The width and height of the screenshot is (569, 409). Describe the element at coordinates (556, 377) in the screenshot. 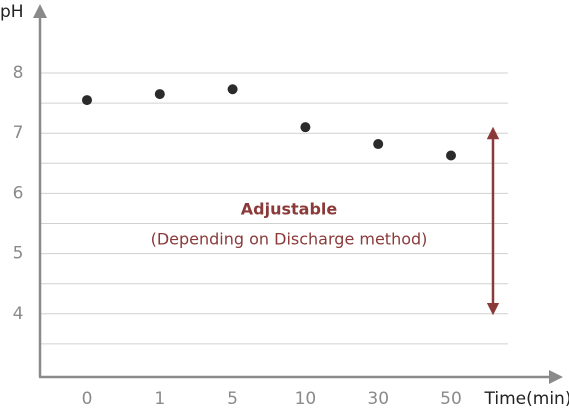

I see `x-axis-arrow` at that location.